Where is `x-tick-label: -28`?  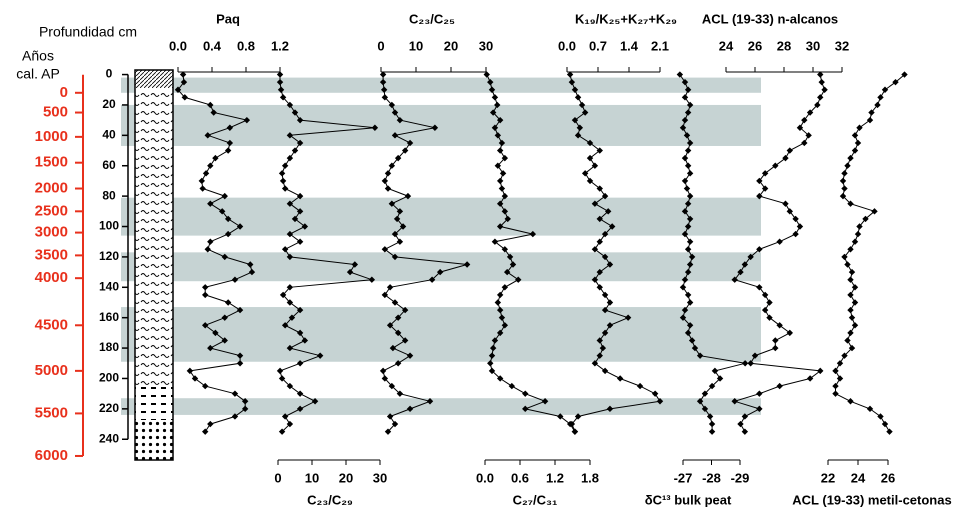 x-tick-label: -28 is located at coordinates (711, 477).